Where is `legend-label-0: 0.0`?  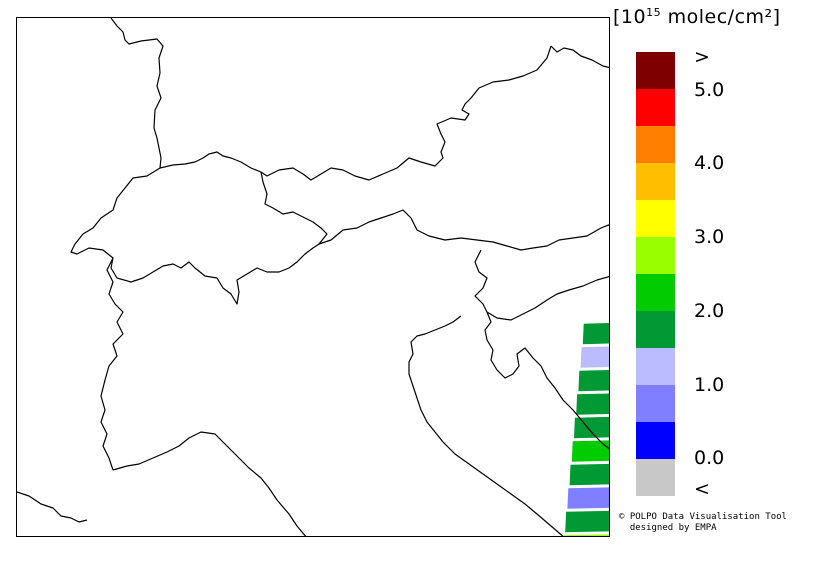
legend-label-0: 0.0 is located at coordinates (709, 458).